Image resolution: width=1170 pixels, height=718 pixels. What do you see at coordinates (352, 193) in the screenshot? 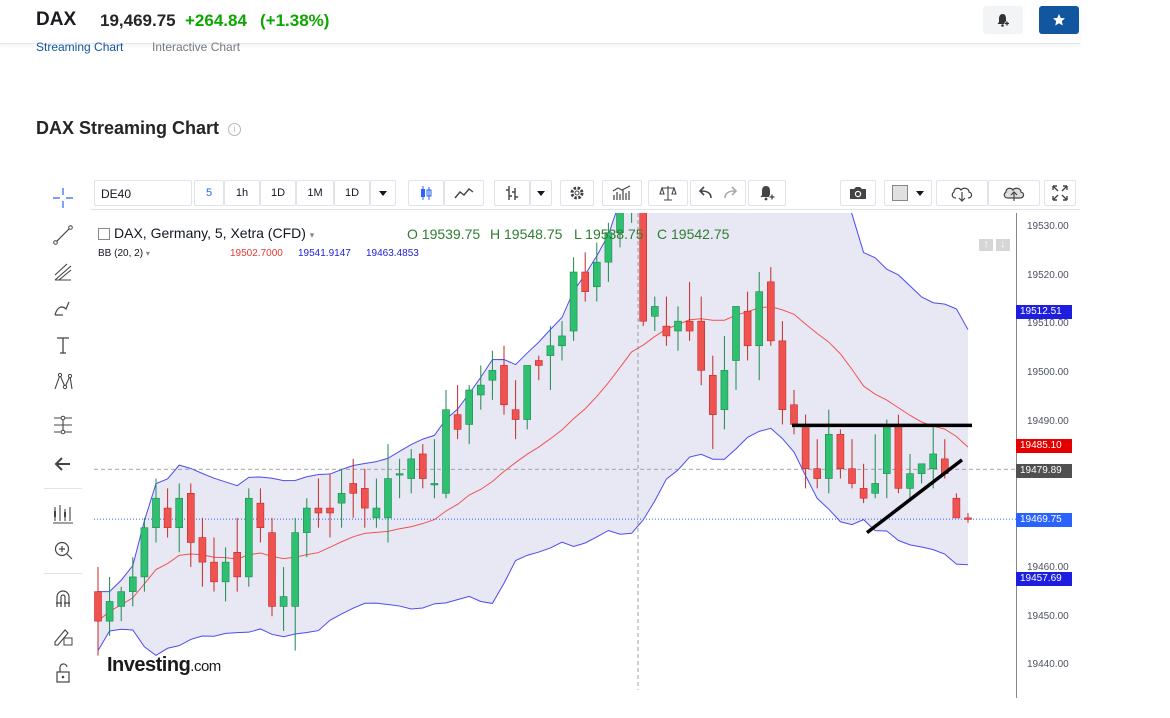
I see `interval-1d-alt: 1D` at bounding box center [352, 193].